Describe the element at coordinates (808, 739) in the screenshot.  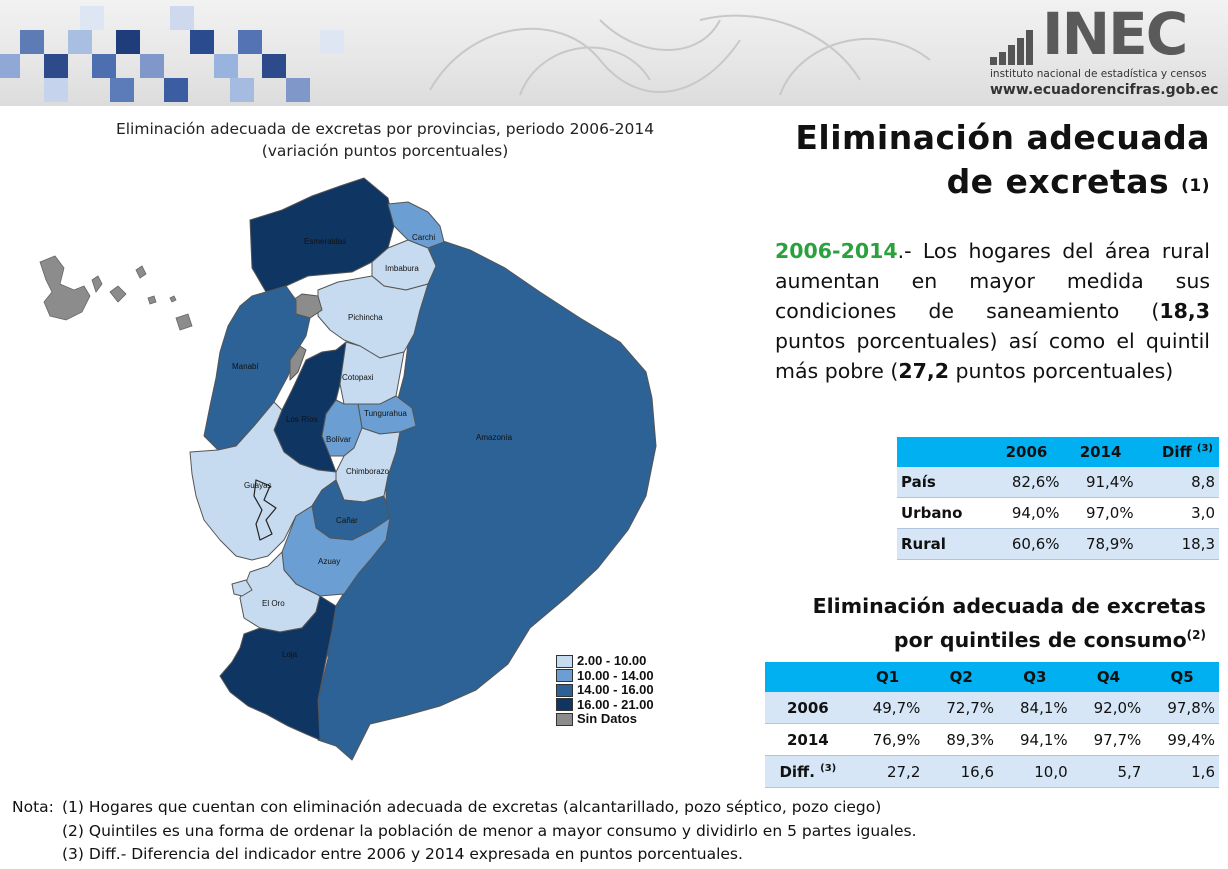
I see `row-label: 2014` at that location.